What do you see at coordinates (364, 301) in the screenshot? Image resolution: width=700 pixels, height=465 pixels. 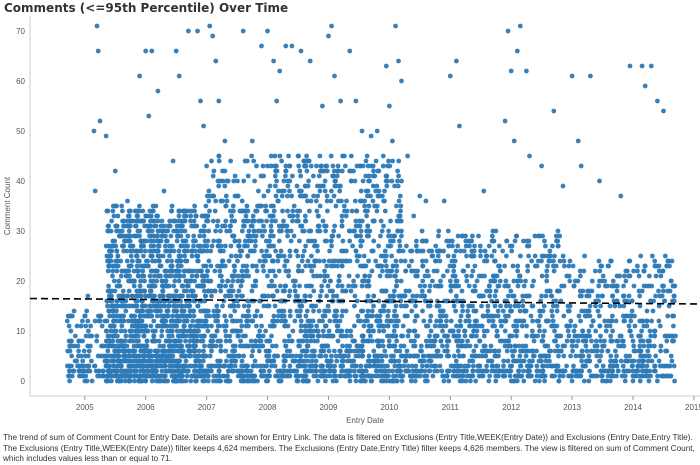 I see `trend-line` at bounding box center [364, 301].